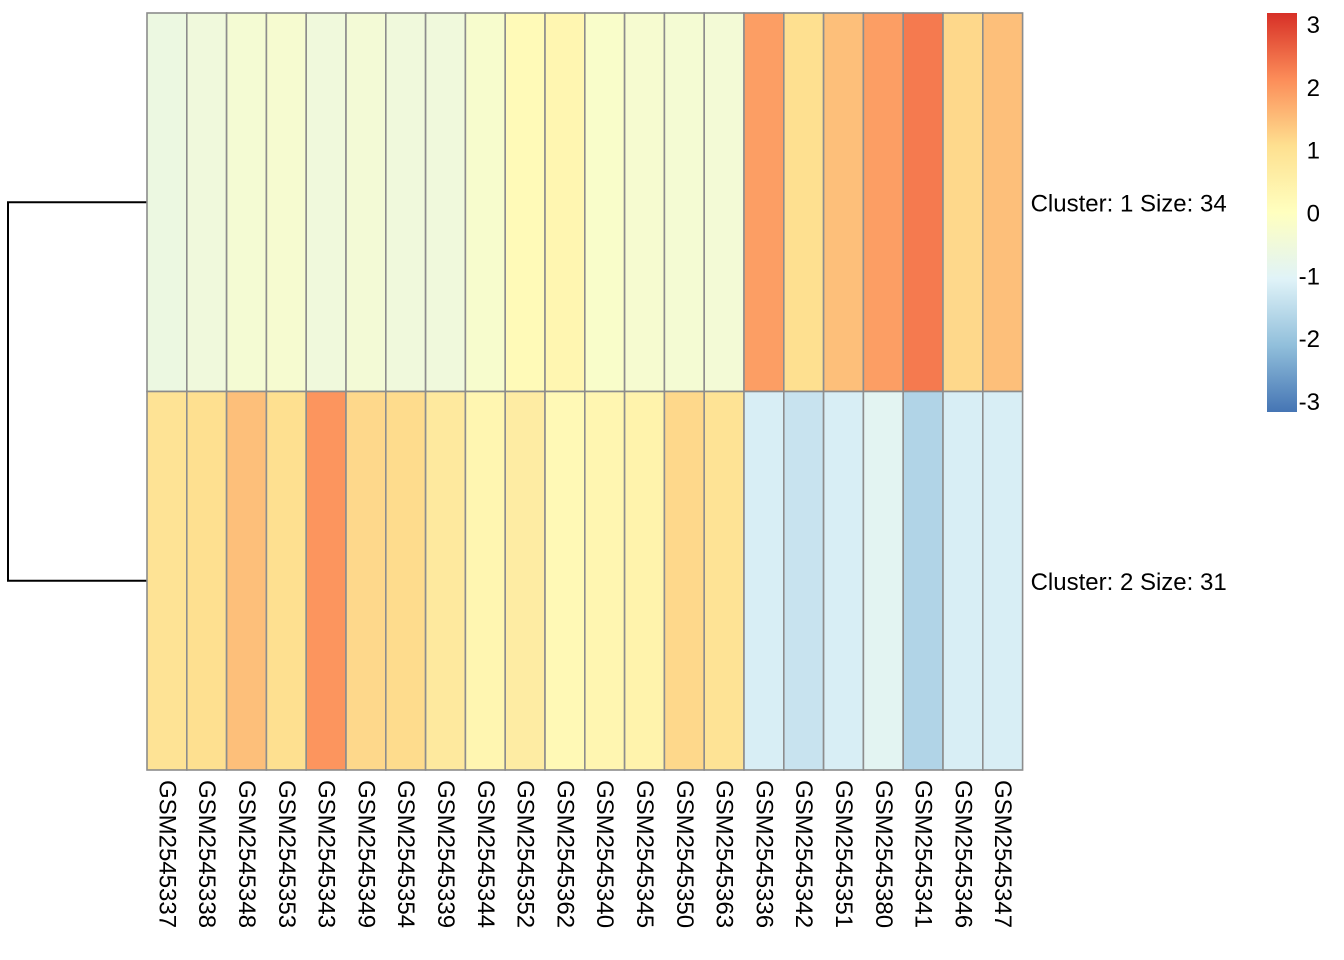 This screenshot has height=960, width=1344. What do you see at coordinates (485, 854) in the screenshot?
I see `column-label: GSM2545344` at bounding box center [485, 854].